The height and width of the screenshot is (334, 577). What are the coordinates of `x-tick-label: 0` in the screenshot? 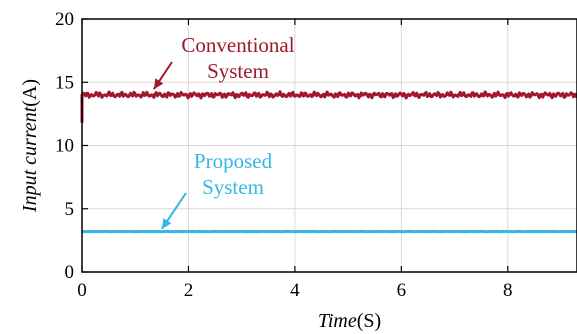 It's located at (82, 290).